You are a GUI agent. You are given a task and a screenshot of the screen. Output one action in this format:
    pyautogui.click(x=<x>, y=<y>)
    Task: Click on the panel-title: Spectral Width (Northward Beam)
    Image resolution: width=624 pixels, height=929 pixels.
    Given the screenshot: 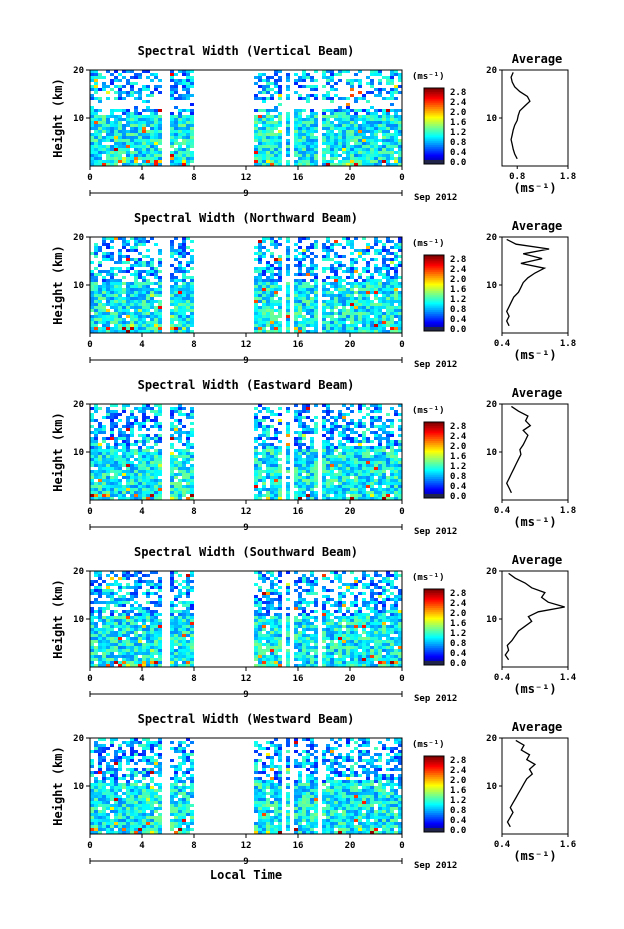 What is the action you would take?
    pyautogui.click(x=246, y=218)
    